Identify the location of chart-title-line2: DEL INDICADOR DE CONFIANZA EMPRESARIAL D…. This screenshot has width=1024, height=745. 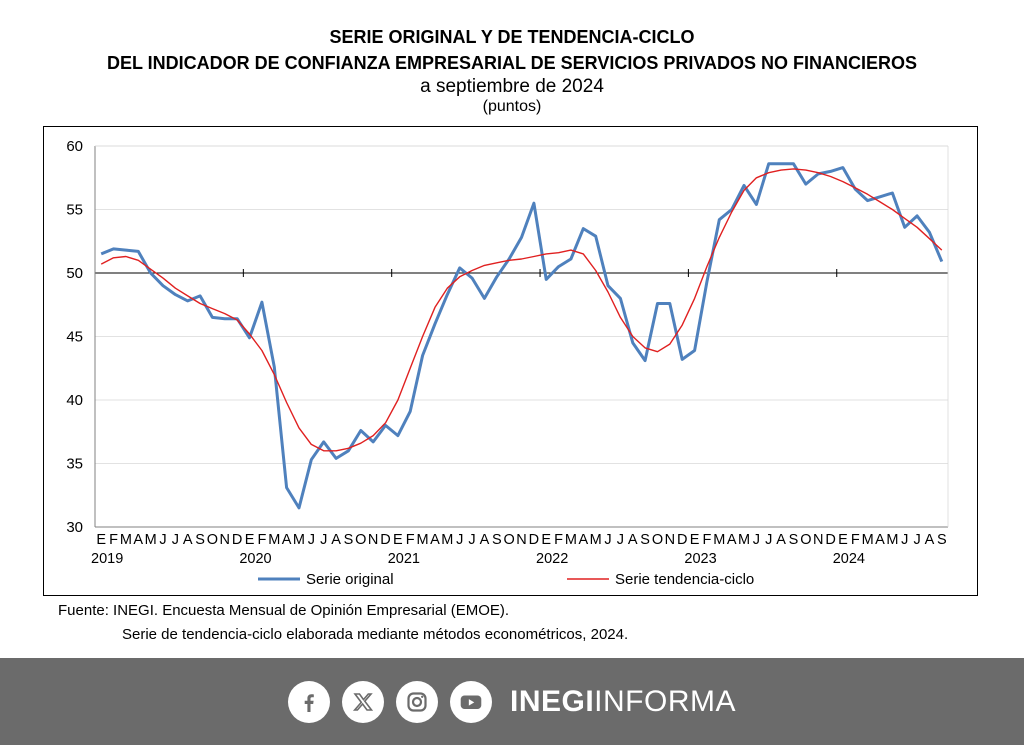
(512, 63).